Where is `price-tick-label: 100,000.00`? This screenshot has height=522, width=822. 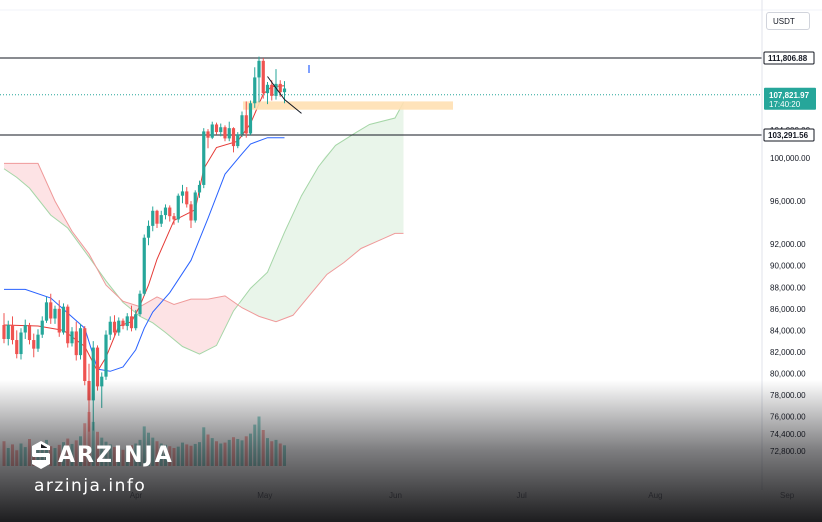 price-tick-label: 100,000.00 is located at coordinates (790, 158).